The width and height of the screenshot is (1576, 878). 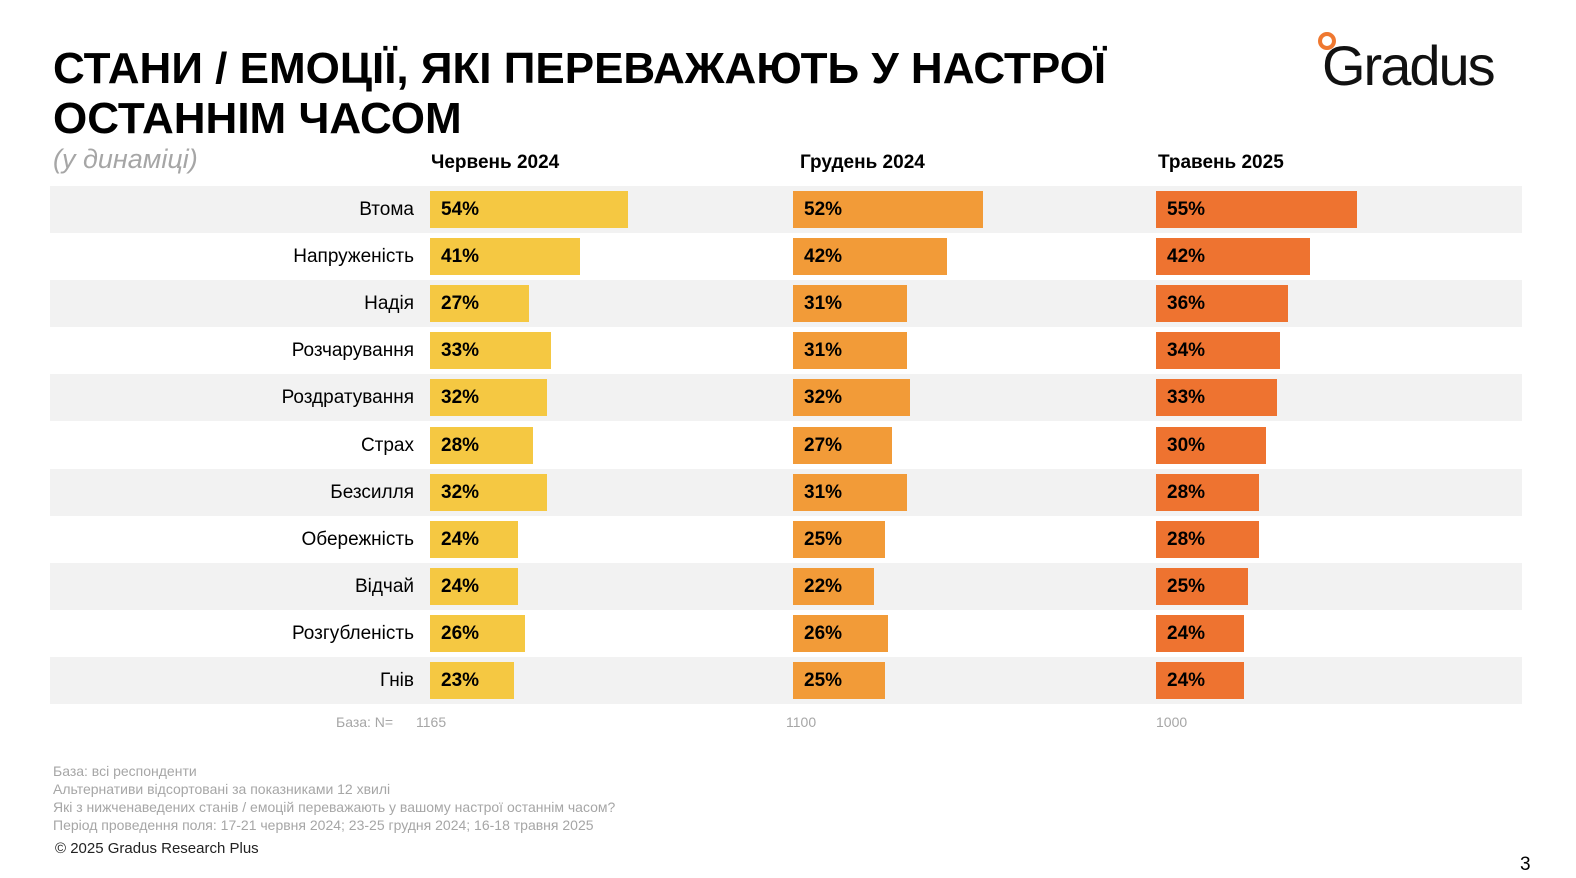 I want to click on page-subtitle: (у динаміці), so click(x=125, y=159).